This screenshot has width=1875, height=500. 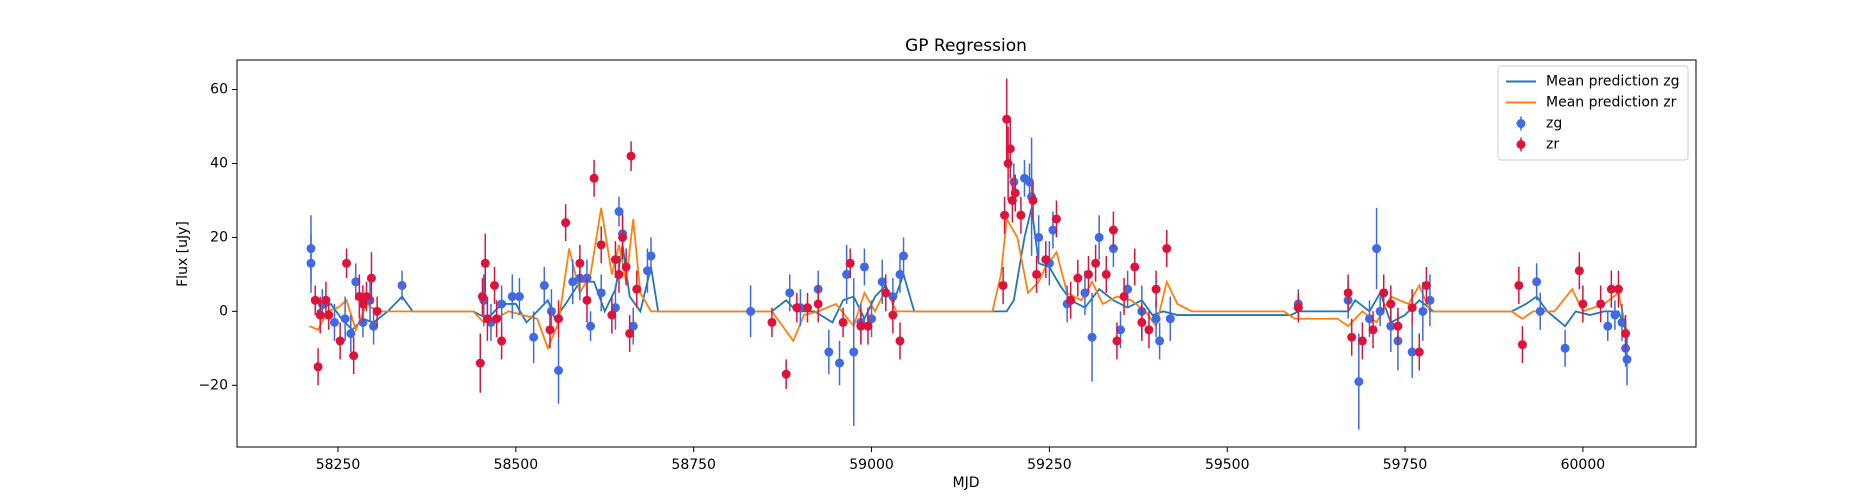 I want to click on y-tick-label: 60, so click(x=219, y=90).